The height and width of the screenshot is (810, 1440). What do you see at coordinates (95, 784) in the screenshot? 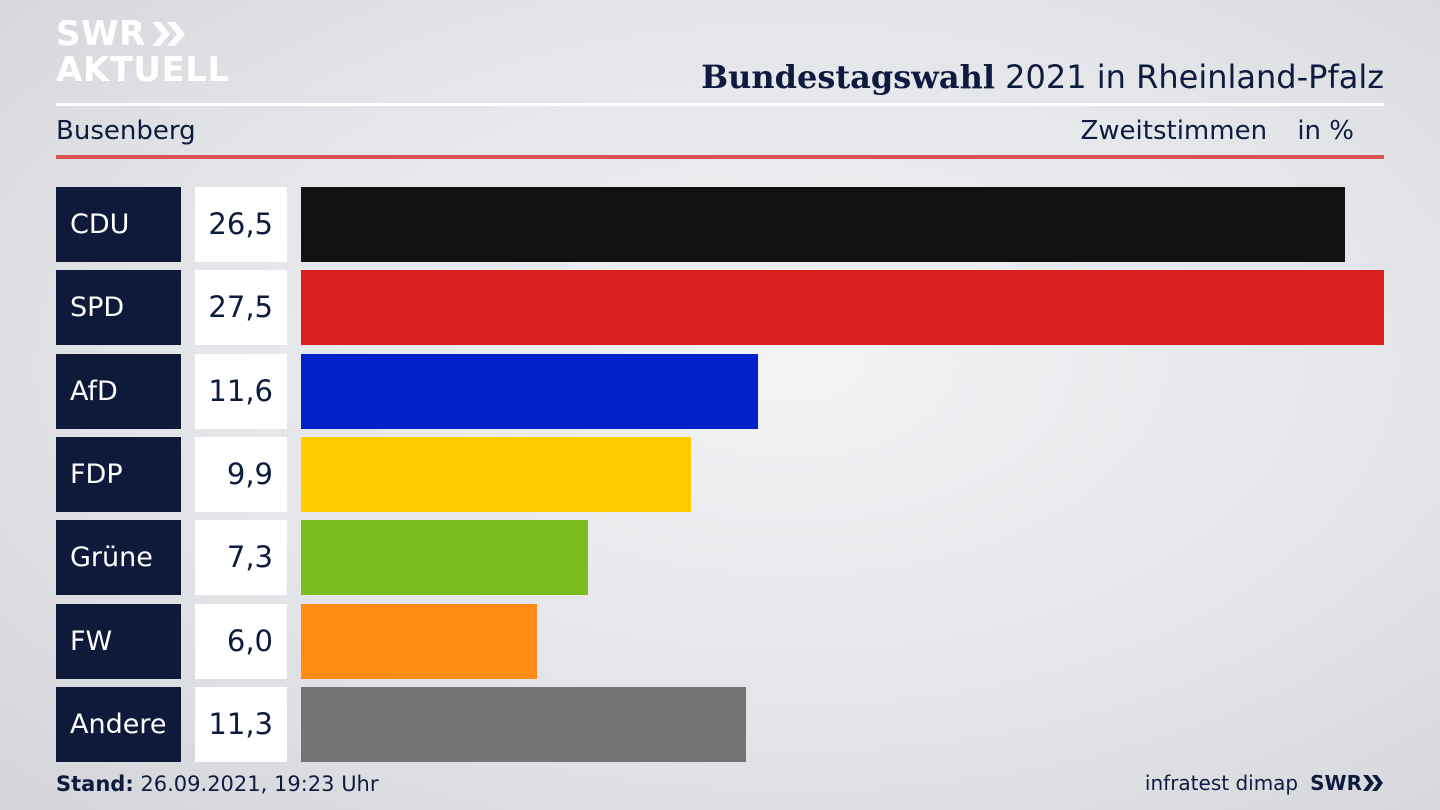
I see `stand-label: Stand:` at bounding box center [95, 784].